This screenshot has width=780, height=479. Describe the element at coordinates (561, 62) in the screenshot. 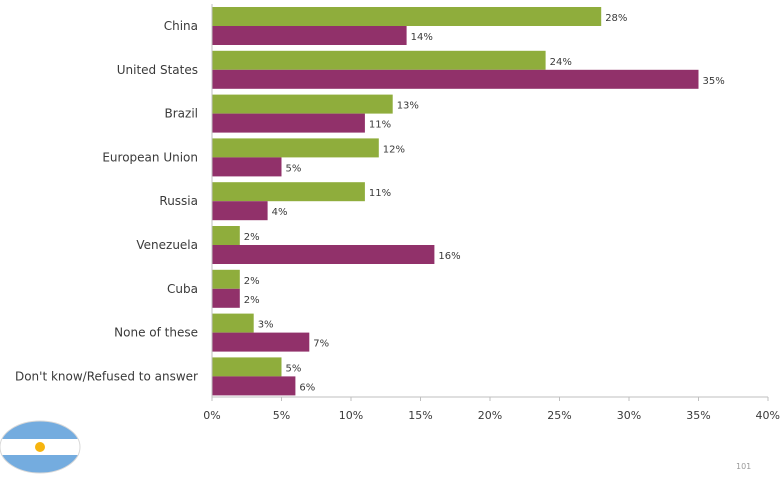

I see `data-label: 24%` at that location.